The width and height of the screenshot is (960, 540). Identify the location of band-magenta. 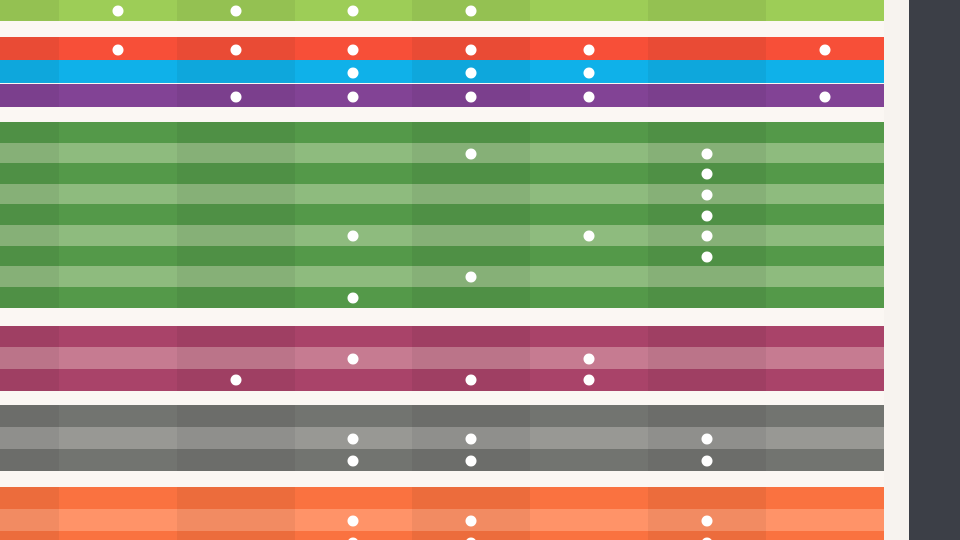
(442, 358).